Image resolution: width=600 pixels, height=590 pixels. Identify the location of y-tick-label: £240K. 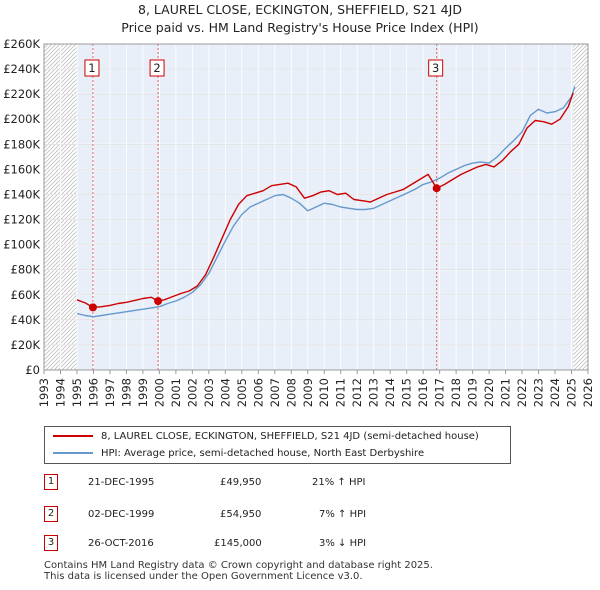
(21, 69).